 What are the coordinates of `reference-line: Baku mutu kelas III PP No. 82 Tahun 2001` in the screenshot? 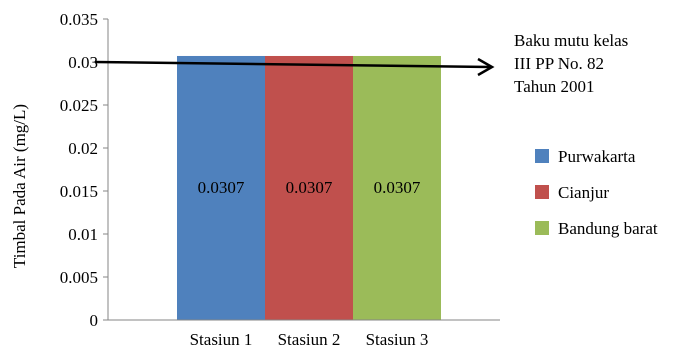 It's located at (361, 63).